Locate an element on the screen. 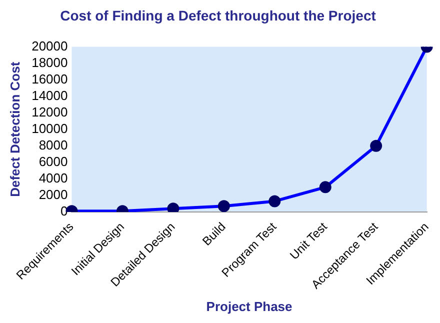  x-axis-title: Project Phase is located at coordinates (249, 306).